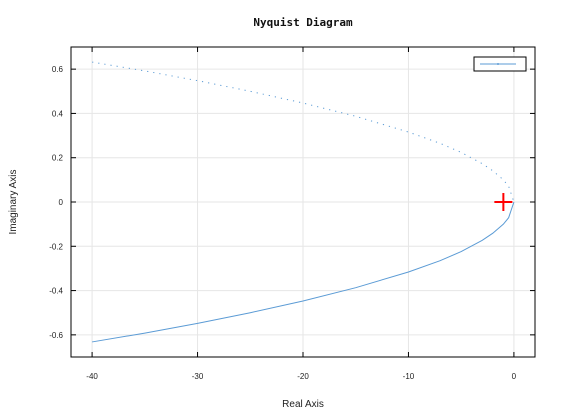 Image resolution: width=566 pixels, height=420 pixels. I want to click on y-tick-label: 0.4, so click(58, 113).